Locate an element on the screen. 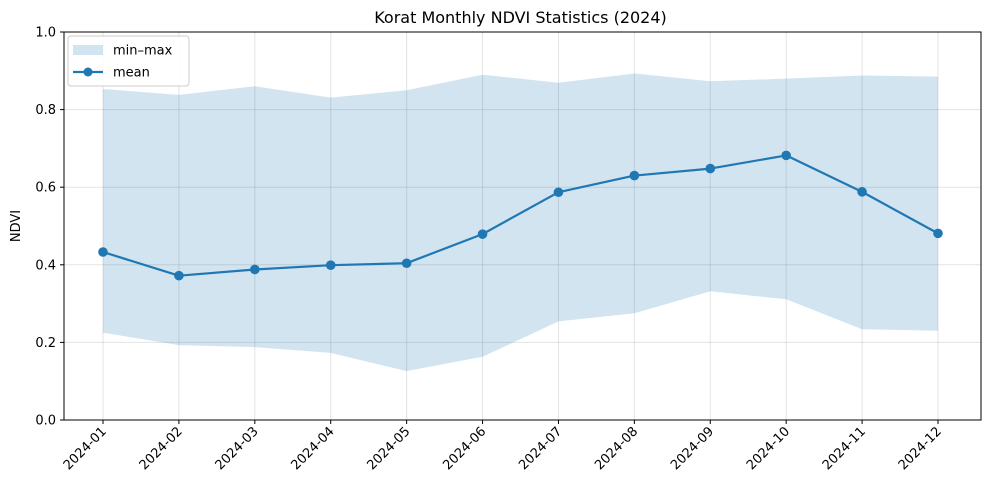 The image size is (989, 490). legend-mean-marker is located at coordinates (88, 72).